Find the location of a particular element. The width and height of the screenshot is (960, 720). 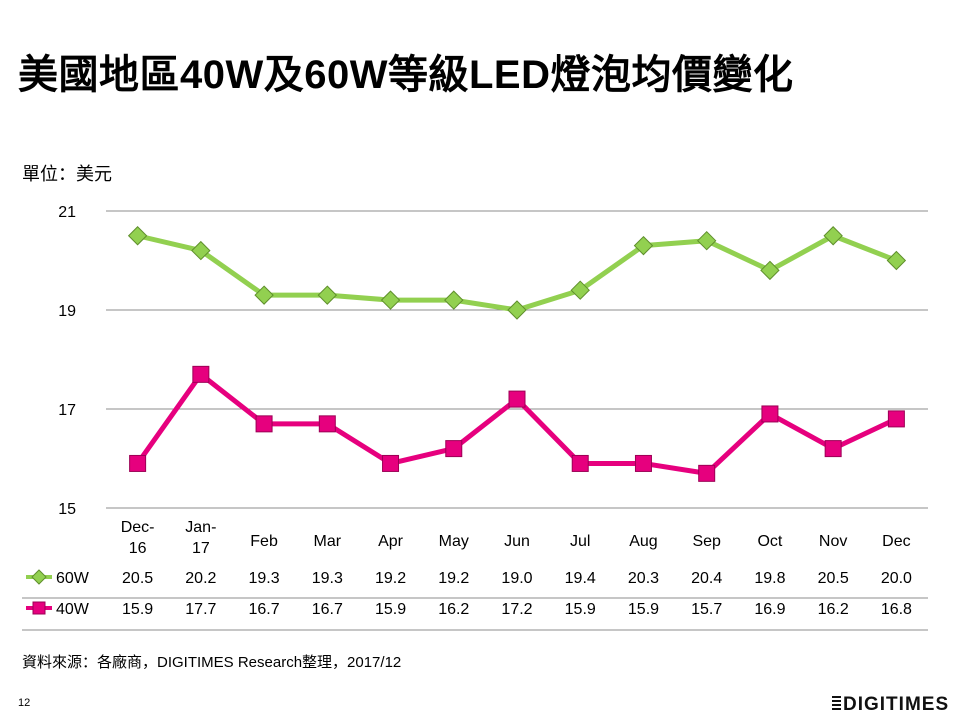

x-category-label-line: 16 is located at coordinates (138, 548).